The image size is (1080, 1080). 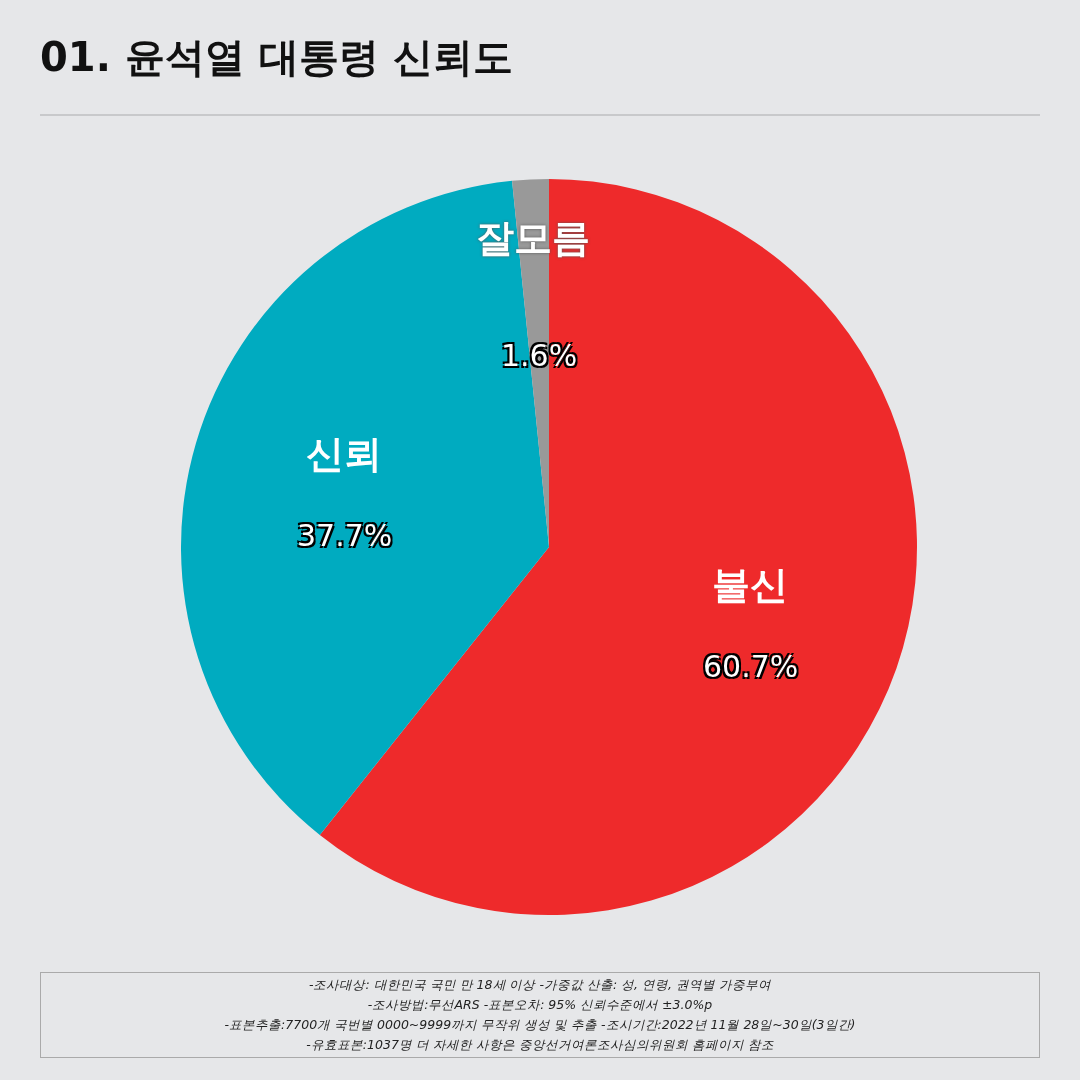 I want to click on slice-label: 잘모름, so click(x=533, y=238).